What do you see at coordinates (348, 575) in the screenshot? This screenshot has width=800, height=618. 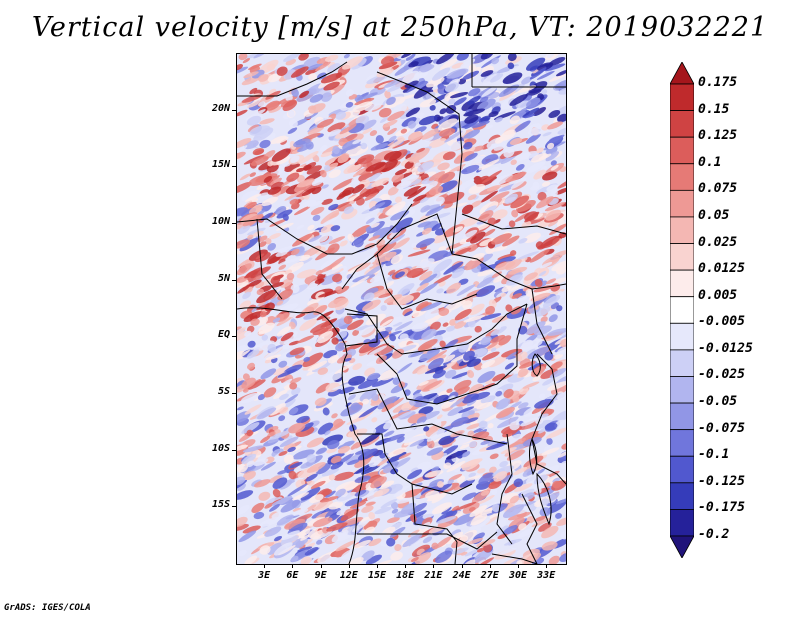 I see `lon-tick-label: 12E` at bounding box center [348, 575].